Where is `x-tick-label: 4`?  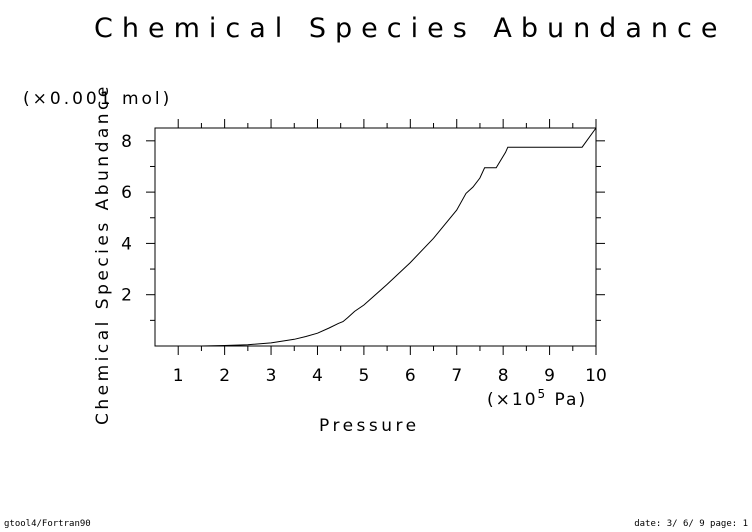
x-tick-label: 4 is located at coordinates (317, 376).